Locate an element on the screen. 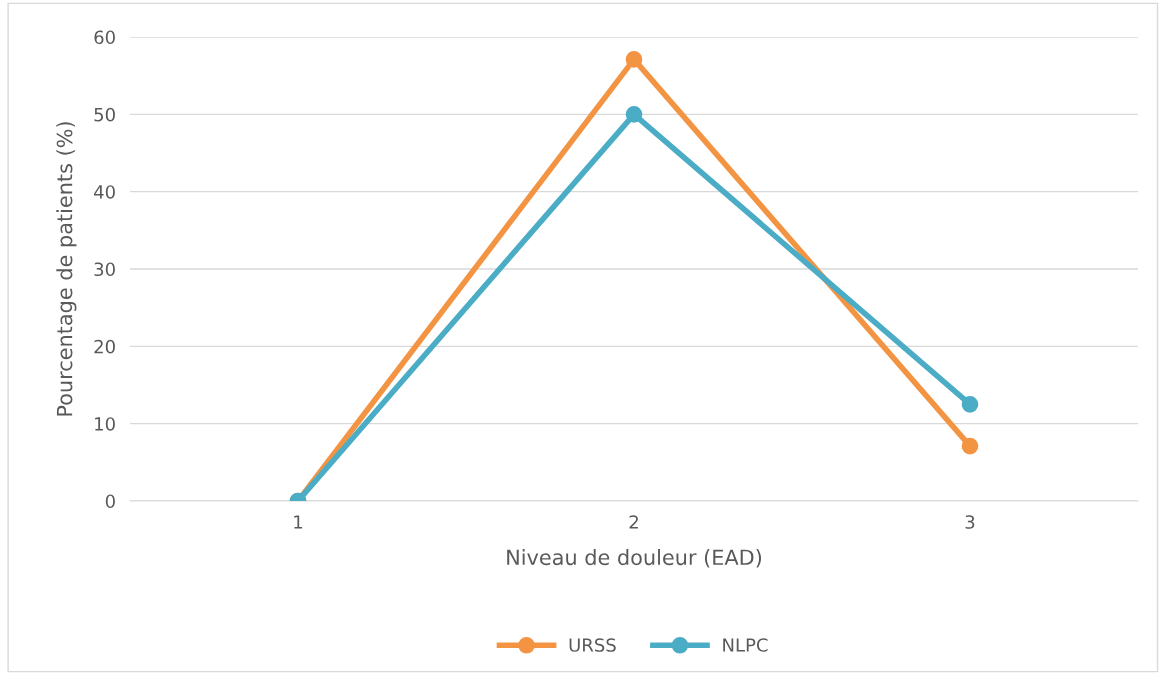  y-tick-label: 60 is located at coordinates (104, 37).